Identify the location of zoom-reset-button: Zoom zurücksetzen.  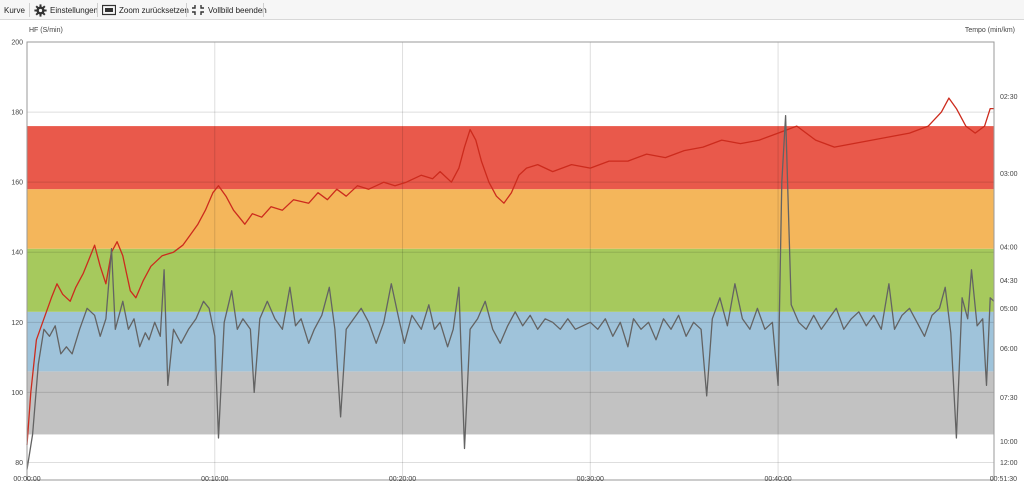
(145, 10).